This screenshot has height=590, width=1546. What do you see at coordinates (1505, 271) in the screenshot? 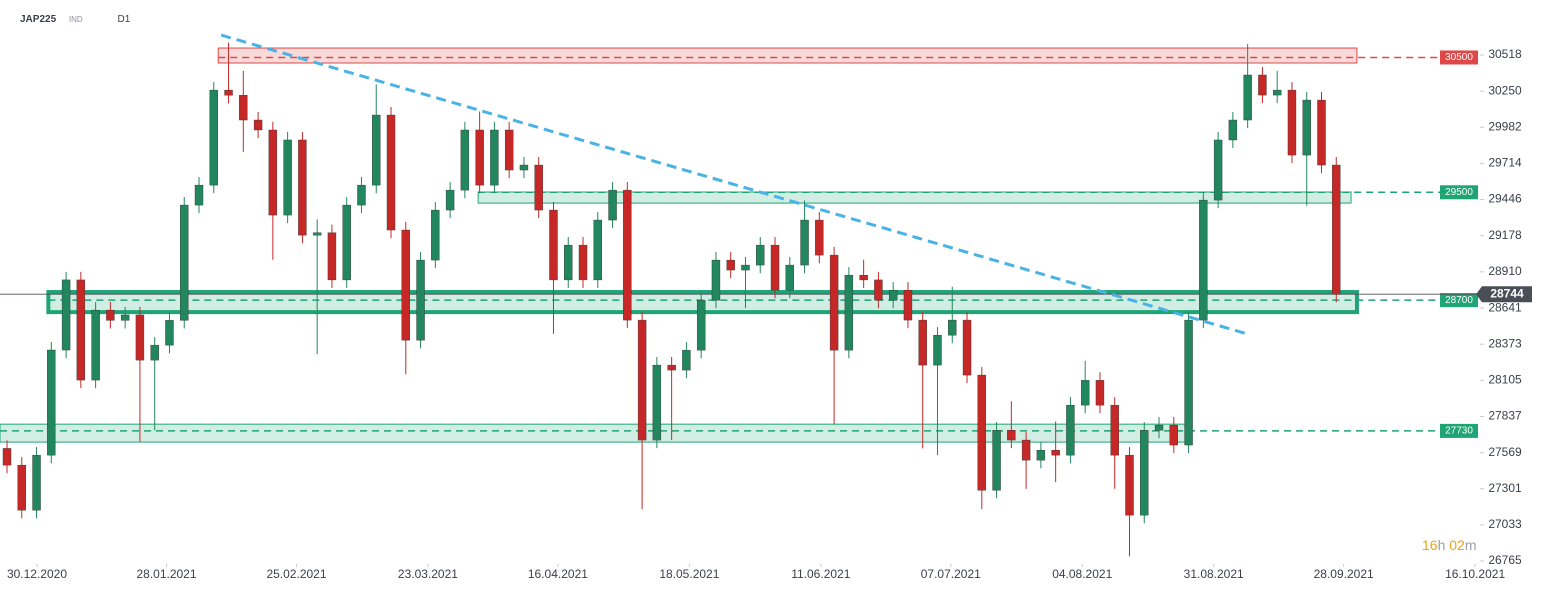
I see `y-tick-label: 28910` at bounding box center [1505, 271].